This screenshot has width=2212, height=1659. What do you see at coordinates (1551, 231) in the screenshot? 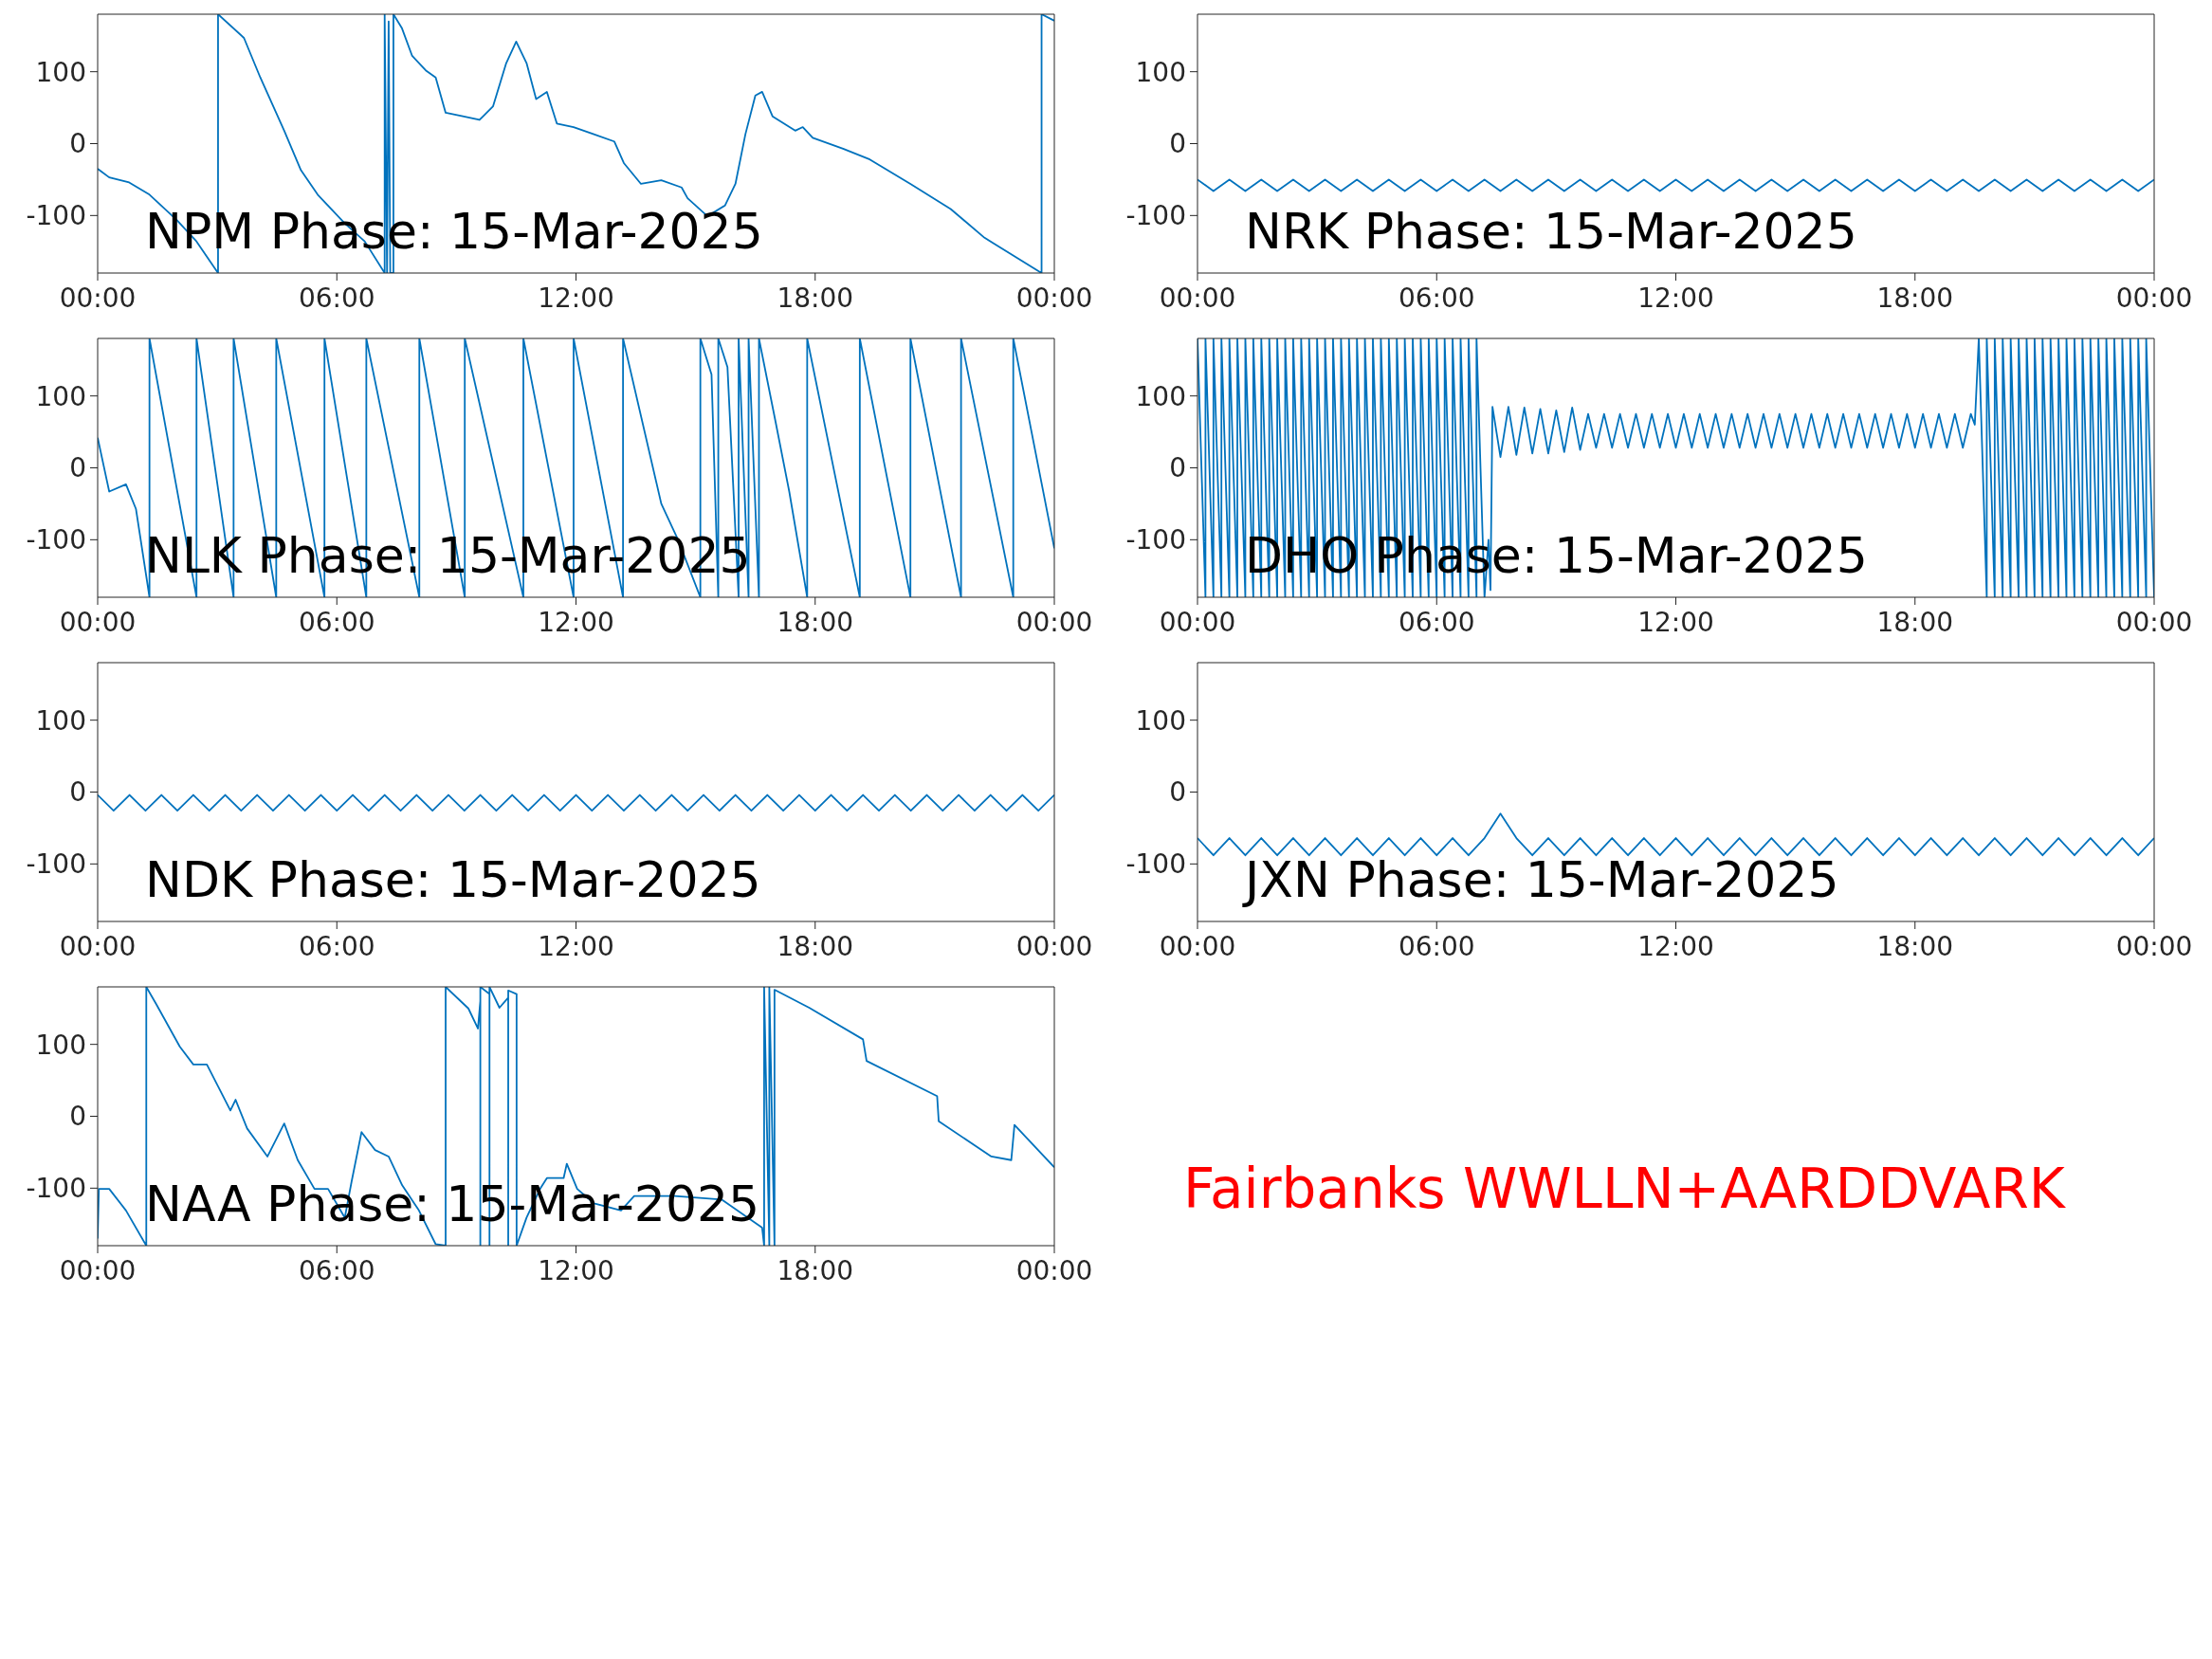
I see `text: NRK Phase: 15-Mar-2025` at bounding box center [1551, 231].